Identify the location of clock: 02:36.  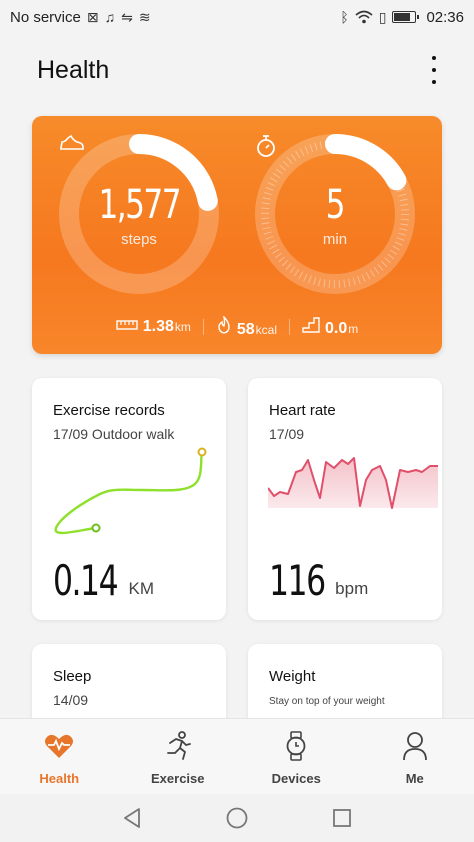
(445, 17).